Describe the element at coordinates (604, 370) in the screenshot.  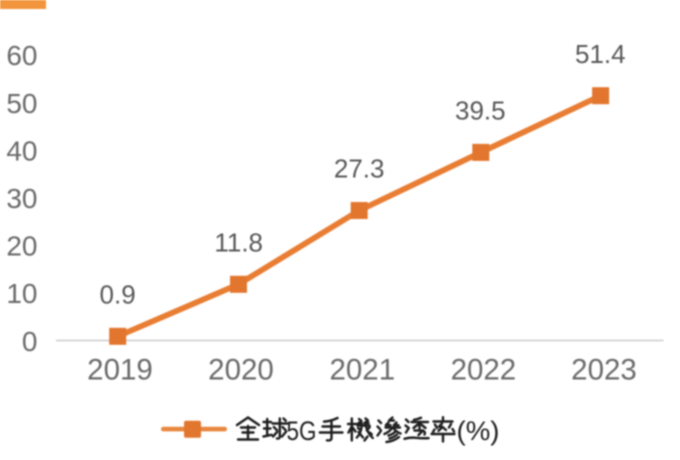
I see `svg-text: 2023` at that location.